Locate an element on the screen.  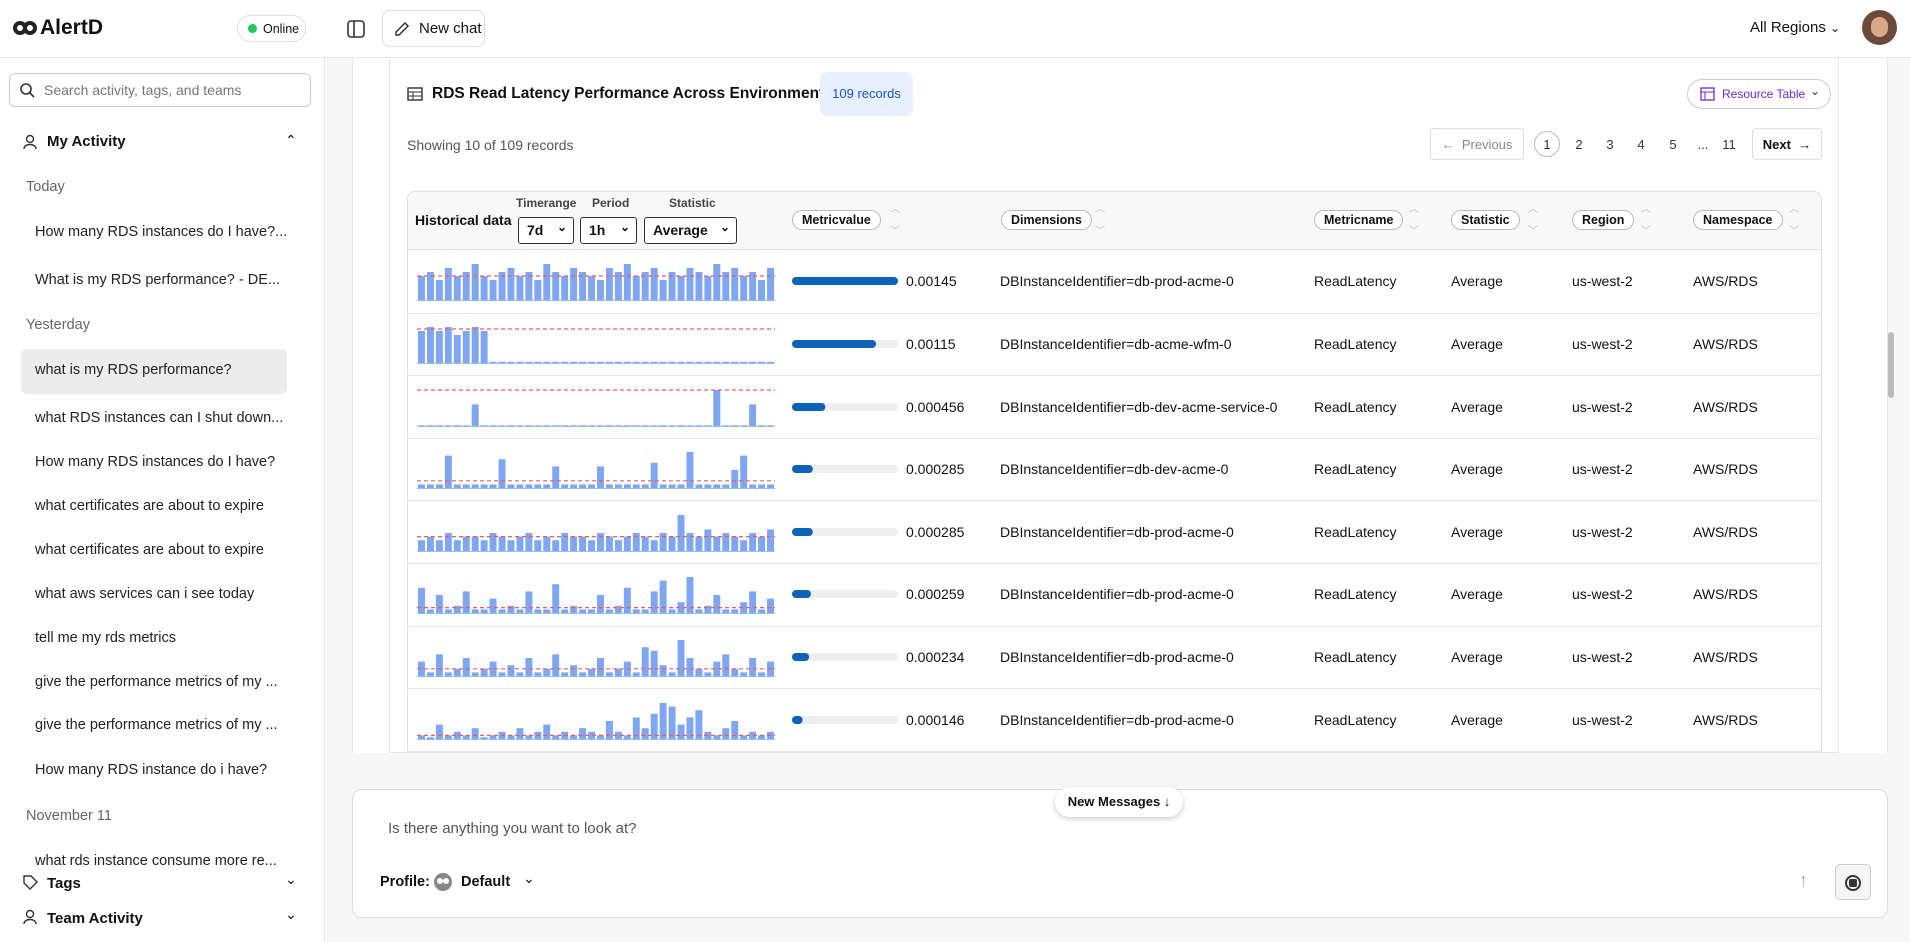
new-messages-button: New Messages ↓ is located at coordinates (1119, 802).